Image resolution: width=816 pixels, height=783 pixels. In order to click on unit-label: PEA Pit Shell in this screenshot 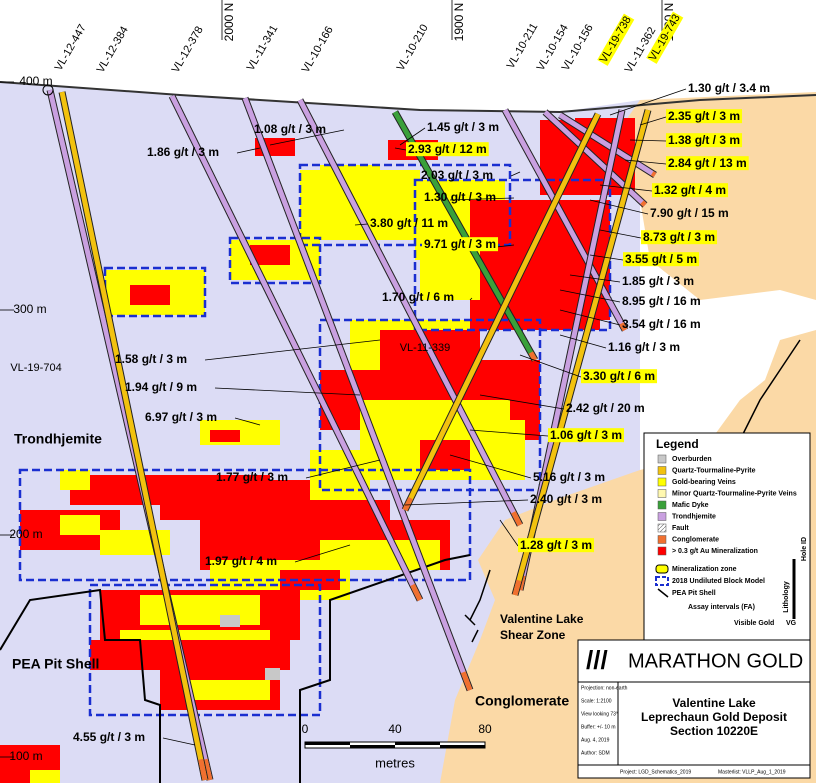, I will do `click(55, 664)`.